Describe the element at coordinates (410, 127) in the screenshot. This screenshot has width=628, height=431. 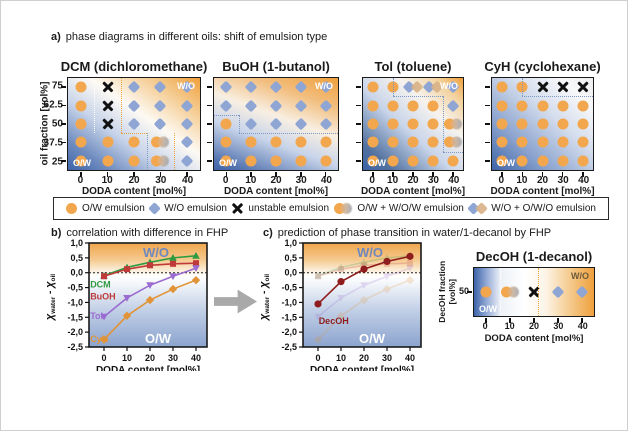
I see `phase-diagram-plot-tol: W/O O/W` at that location.